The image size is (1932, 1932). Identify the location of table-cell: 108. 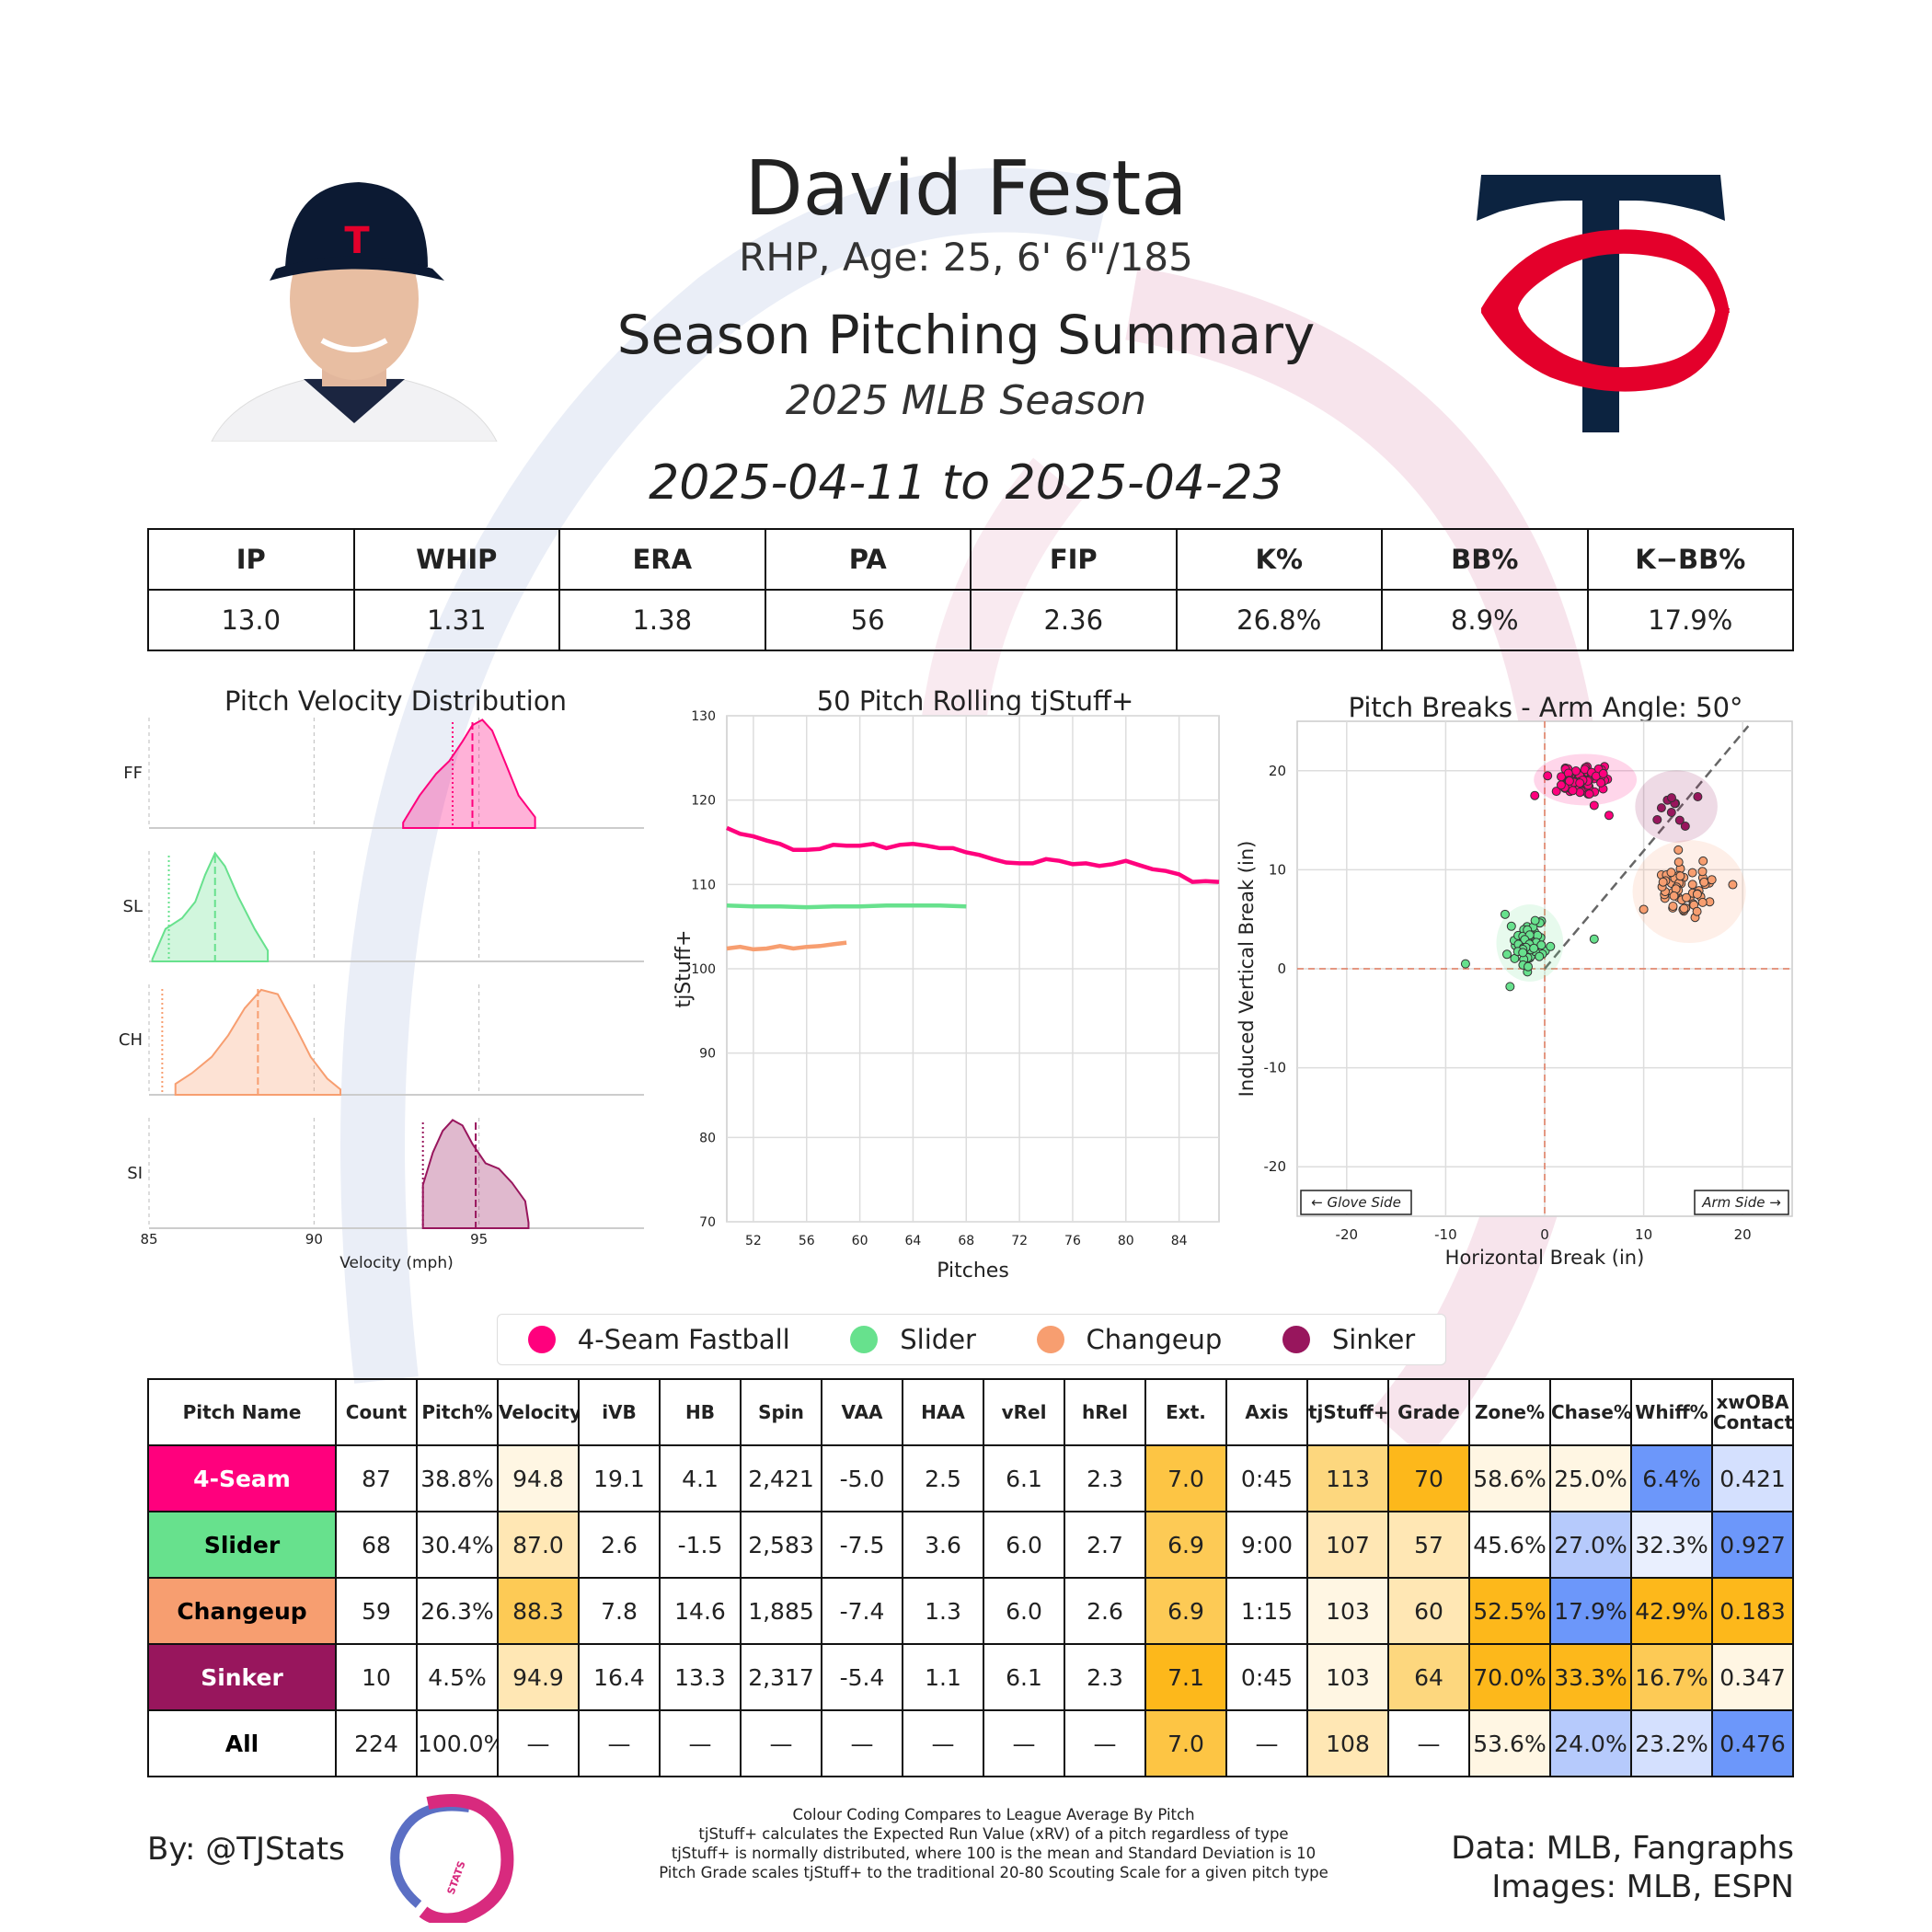
(1347, 1743).